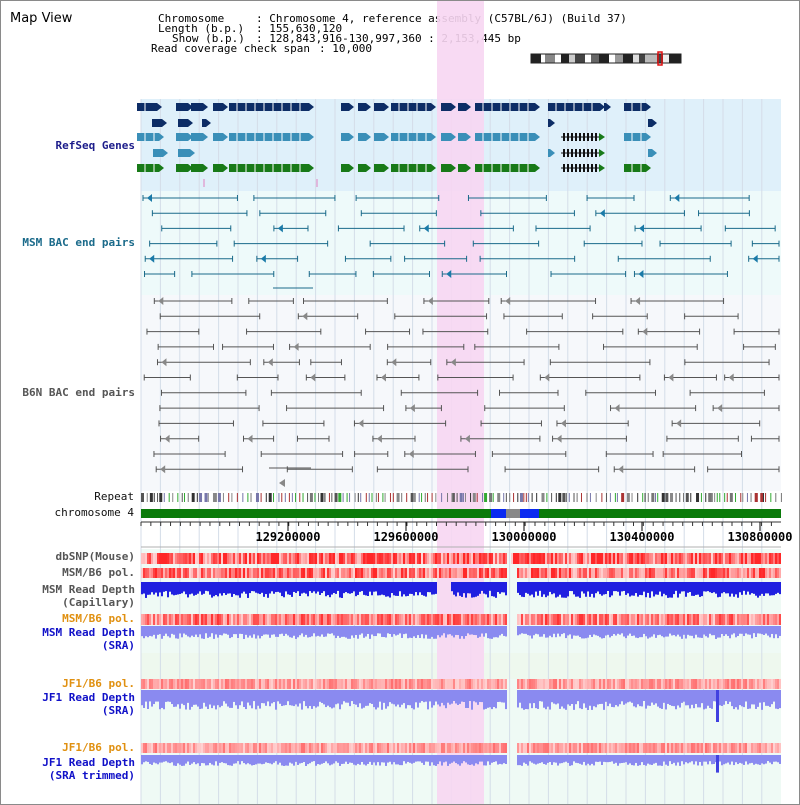 This screenshot has height=805, width=800. What do you see at coordinates (453, 362) in the screenshot?
I see `bac-end-arrow` at bounding box center [453, 362].